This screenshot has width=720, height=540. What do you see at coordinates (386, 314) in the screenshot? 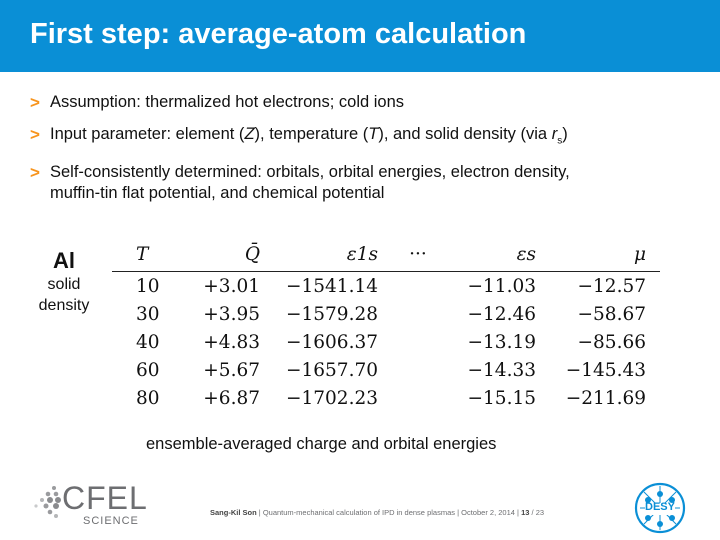
I see `table-row: 30 +3.95 −1579.28 −12.46 −58.67` at bounding box center [386, 314].